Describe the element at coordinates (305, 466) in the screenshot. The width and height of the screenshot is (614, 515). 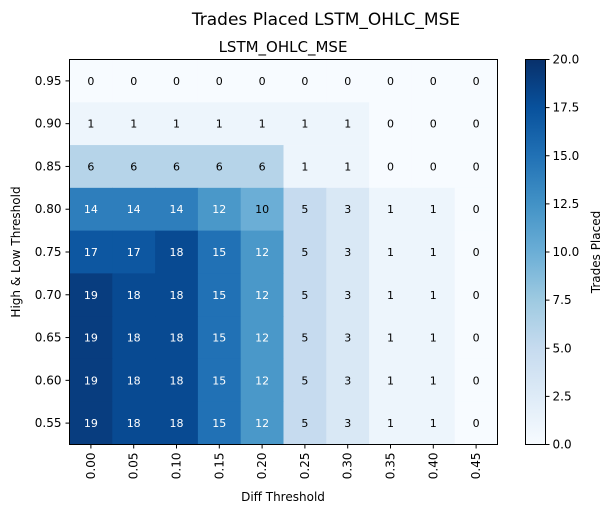
I see `x-tick-label: 0.25` at that location.